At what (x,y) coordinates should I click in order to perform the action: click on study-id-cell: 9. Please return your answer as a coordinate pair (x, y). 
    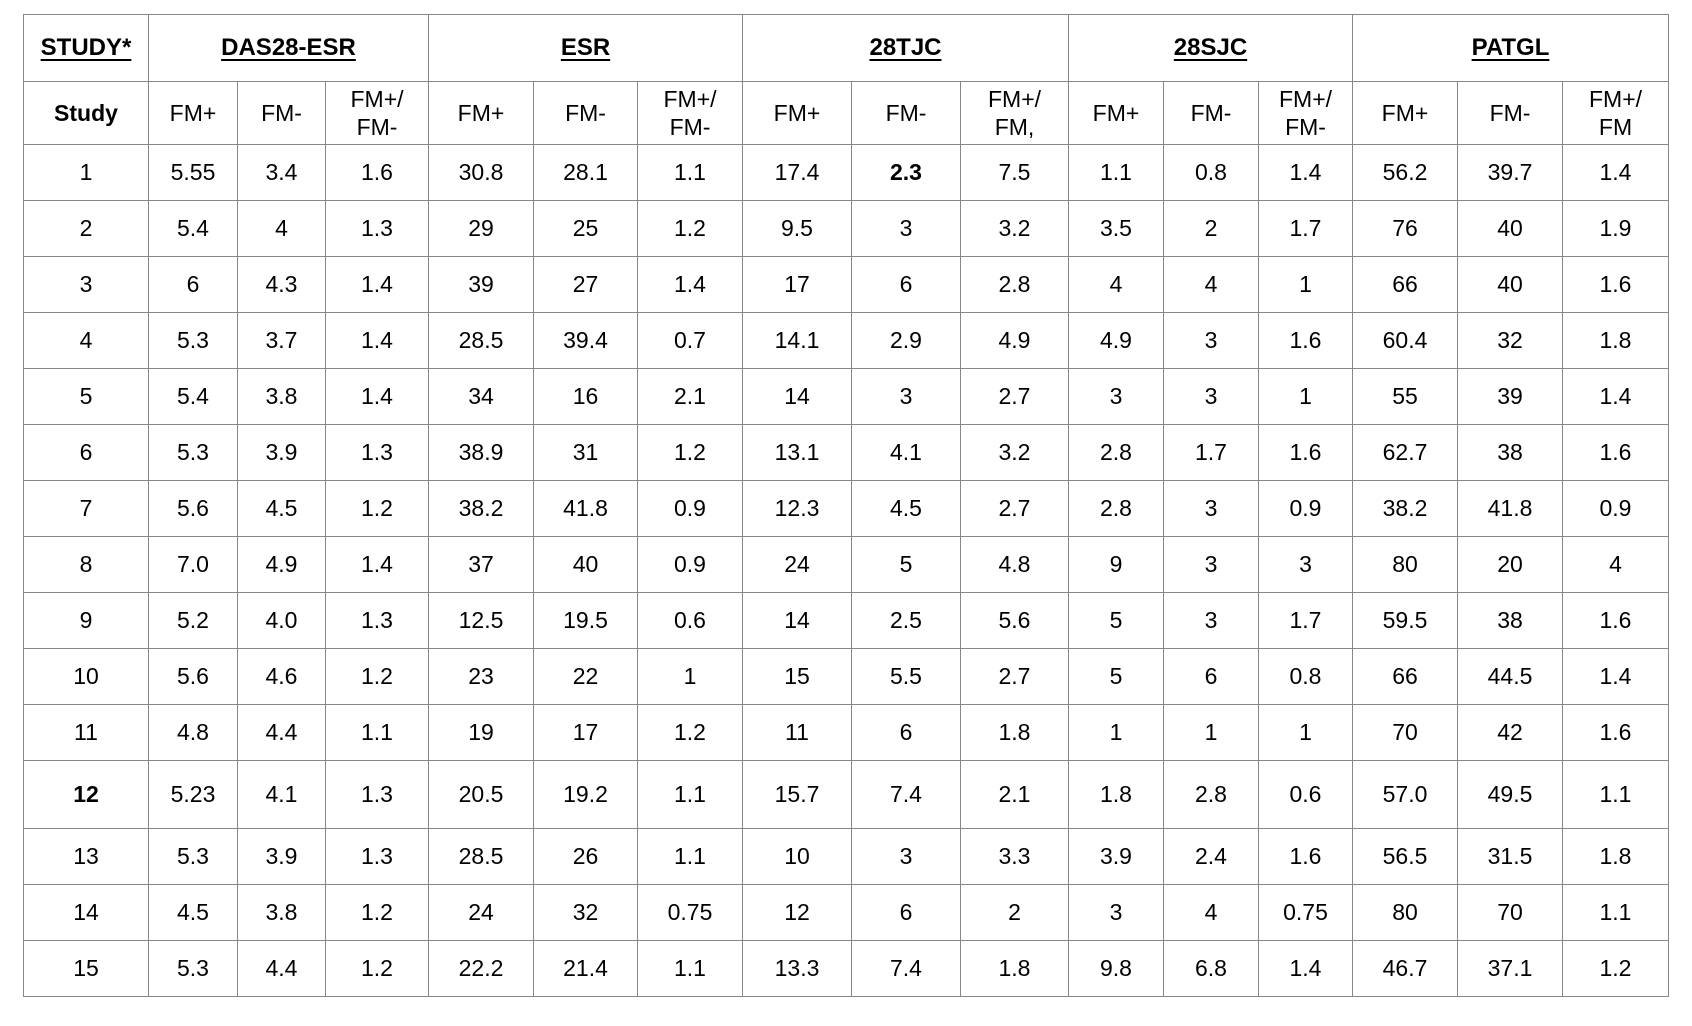
    Looking at the image, I should click on (86, 620).